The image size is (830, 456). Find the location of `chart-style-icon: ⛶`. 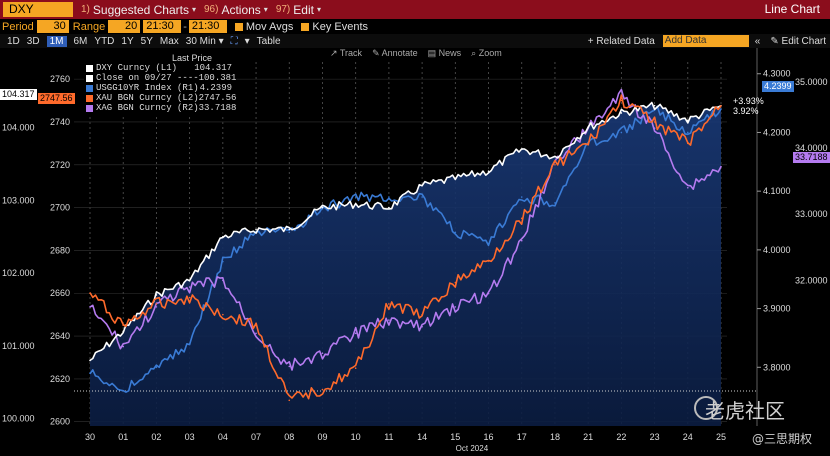

chart-style-icon: ⛶ is located at coordinates (234, 41).